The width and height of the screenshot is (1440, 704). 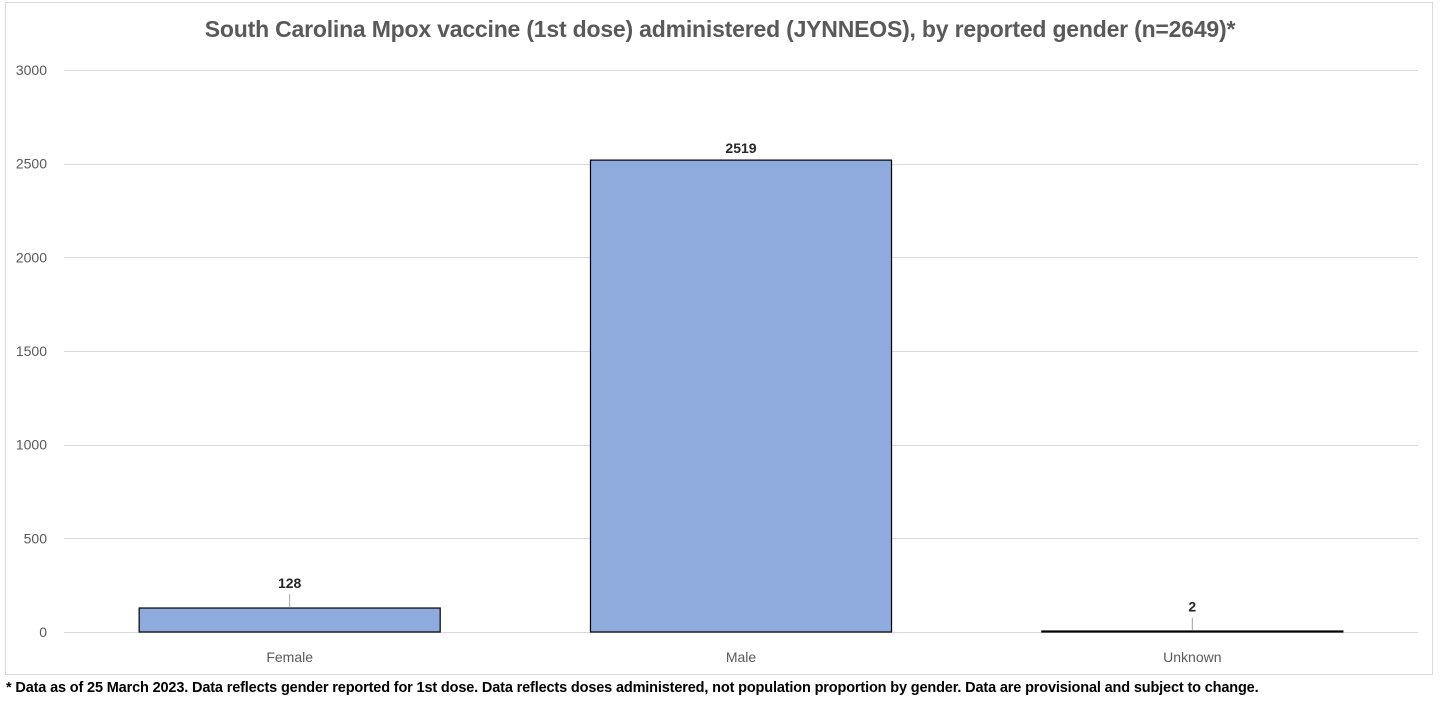 I want to click on x-tick-label-male: Male, so click(x=741, y=657).